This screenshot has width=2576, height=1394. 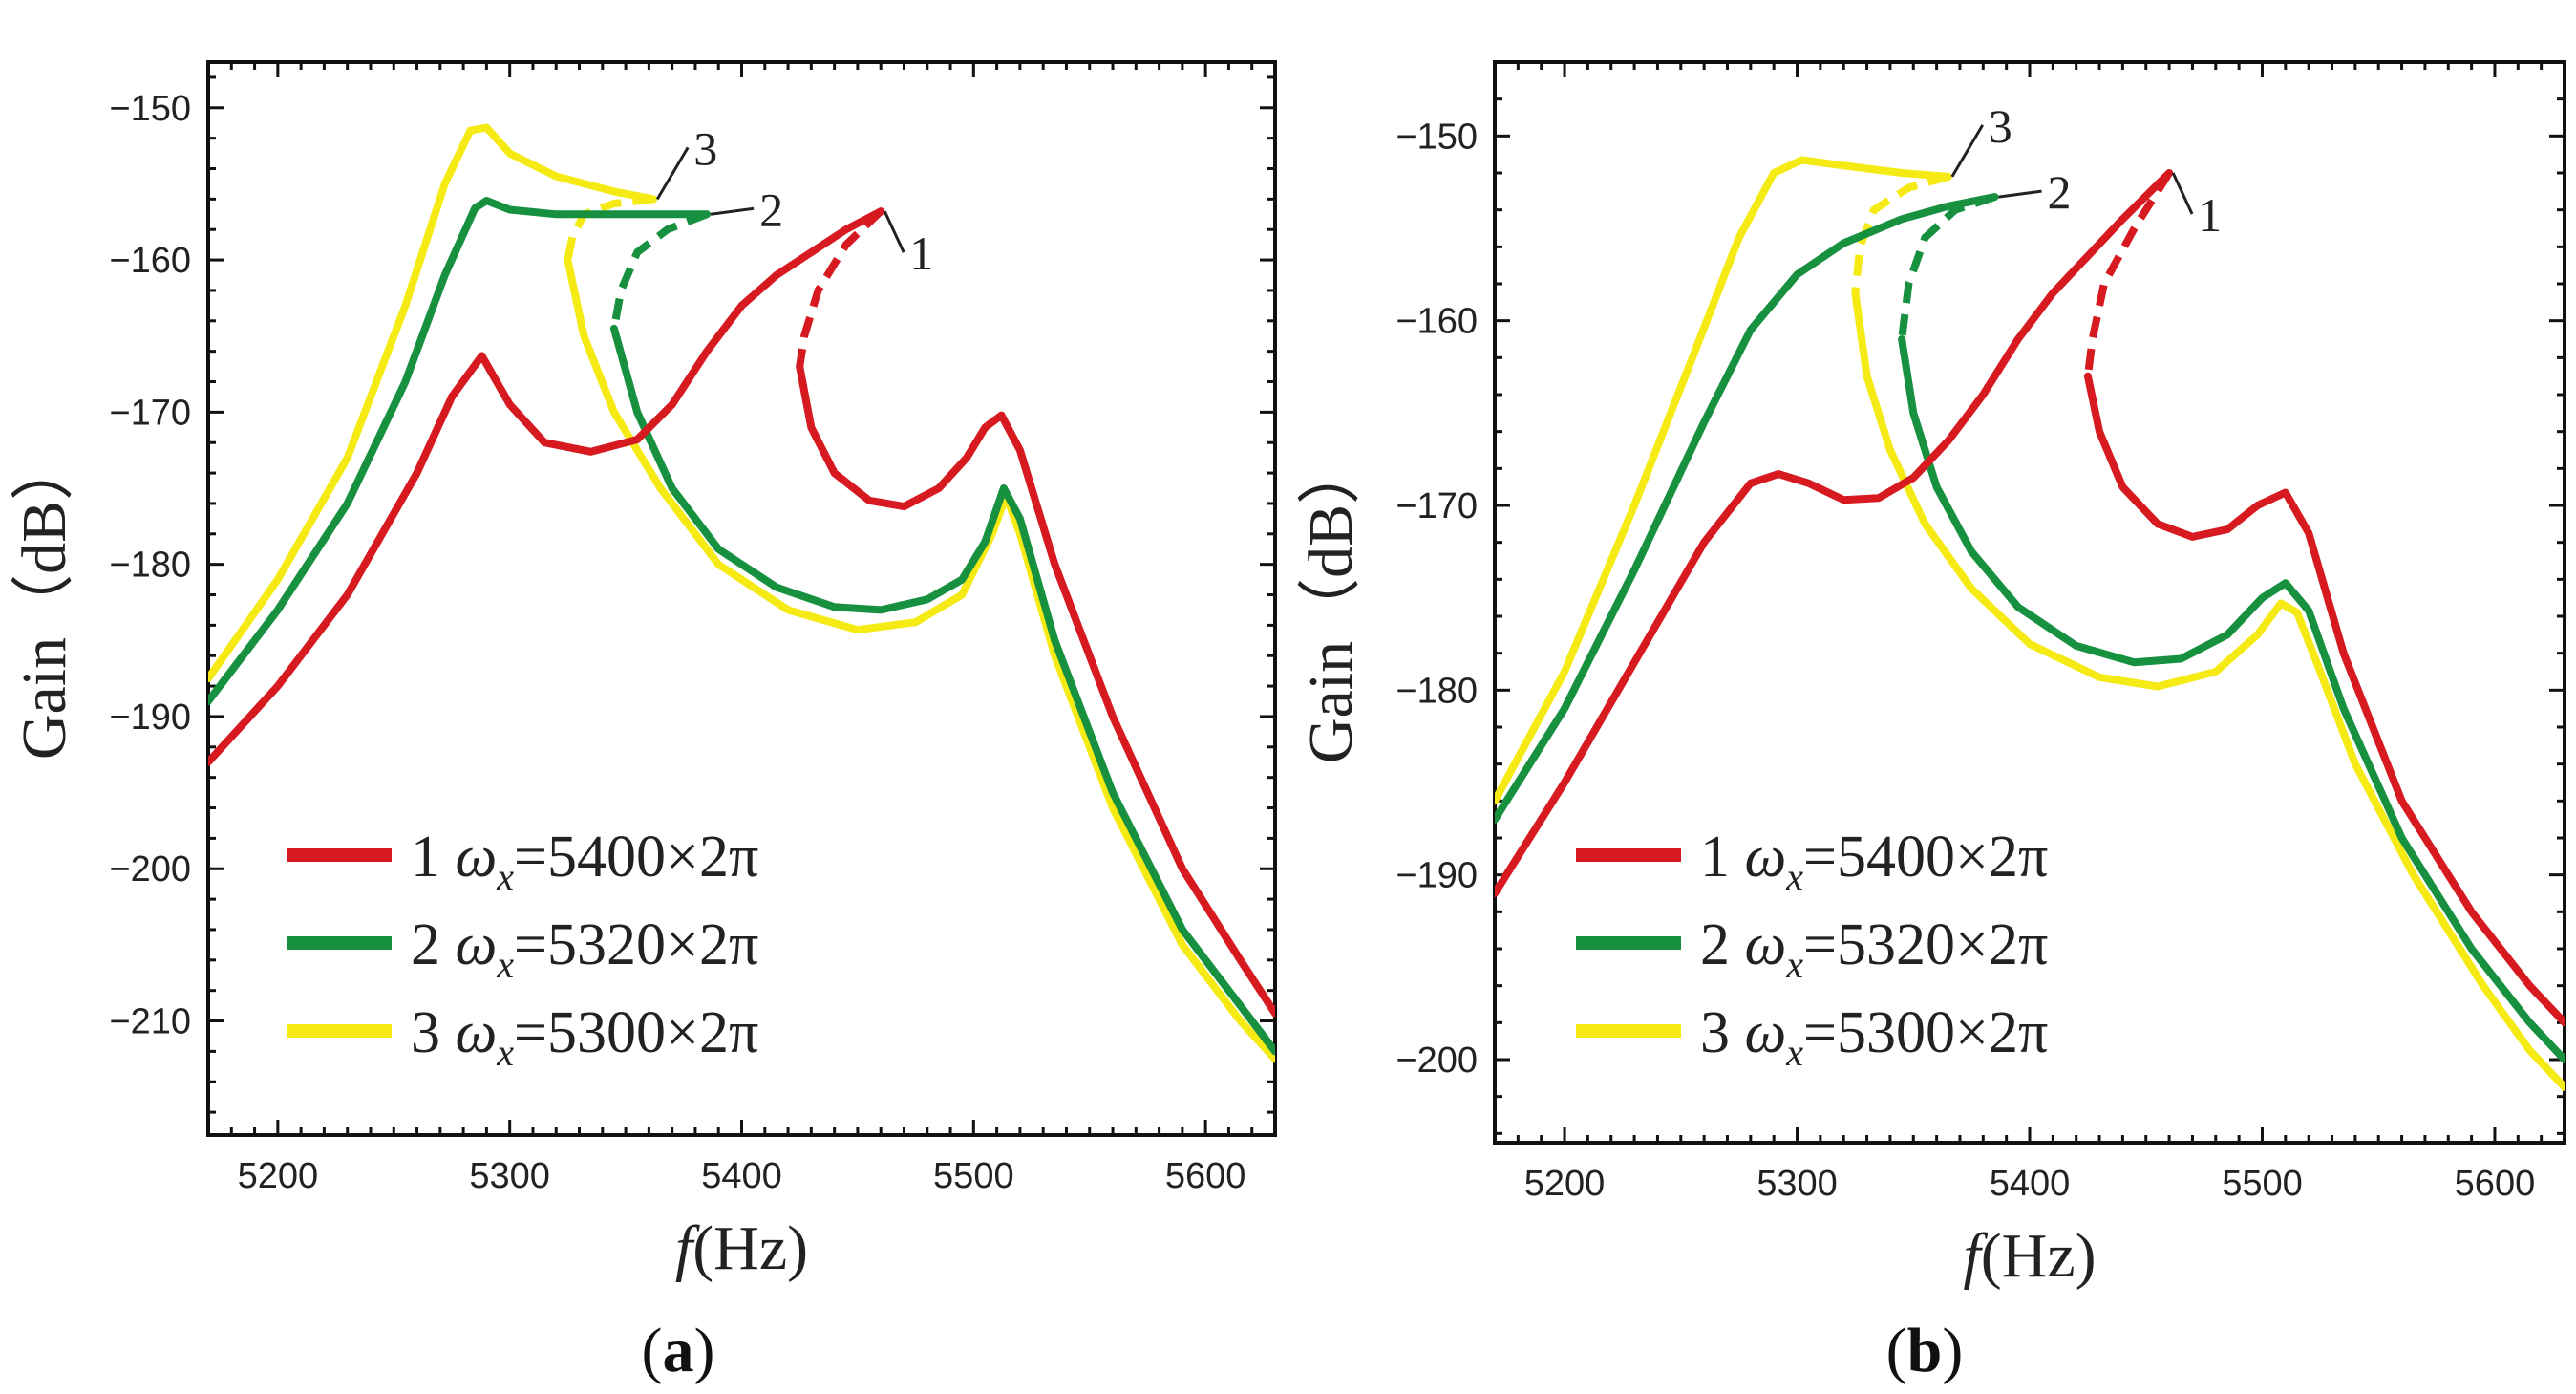 What do you see at coordinates (1900, 233) in the screenshot?
I see `series-3-unstable-branch` at bounding box center [1900, 233].